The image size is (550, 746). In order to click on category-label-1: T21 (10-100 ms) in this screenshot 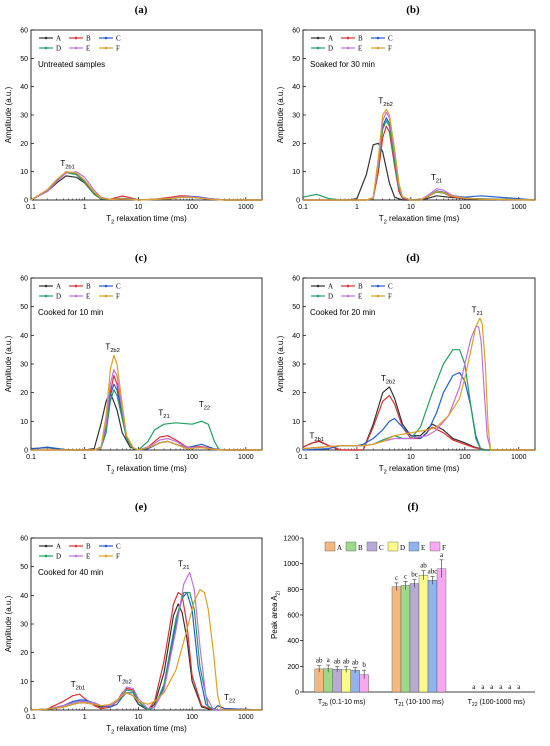, I will do `click(419, 703)`.